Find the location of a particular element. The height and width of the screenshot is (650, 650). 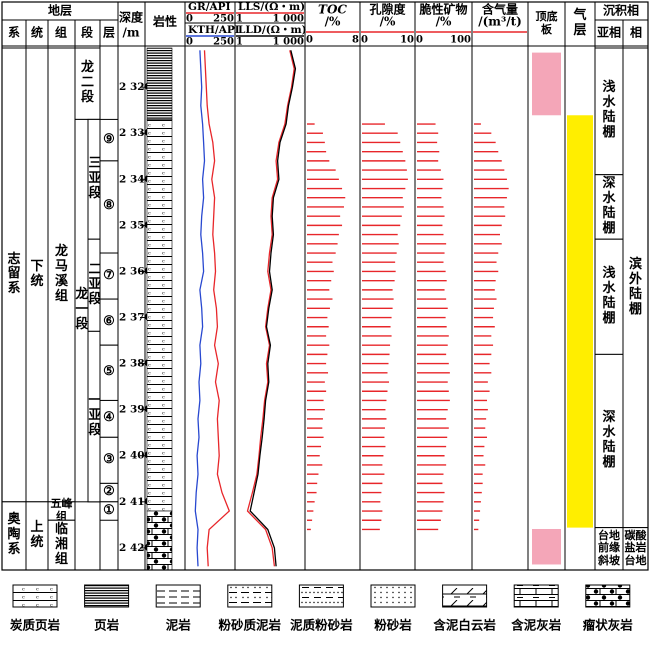

depth-tick-label: 2 350 is located at coordinates (135, 225).